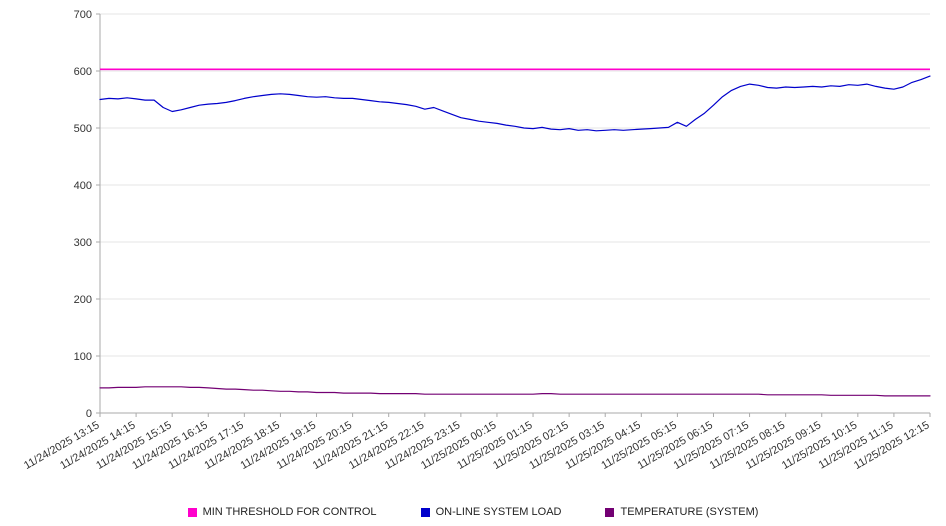 This screenshot has height=526, width=946. What do you see at coordinates (83, 15) in the screenshot?
I see `y-tick-label: 700` at bounding box center [83, 15].